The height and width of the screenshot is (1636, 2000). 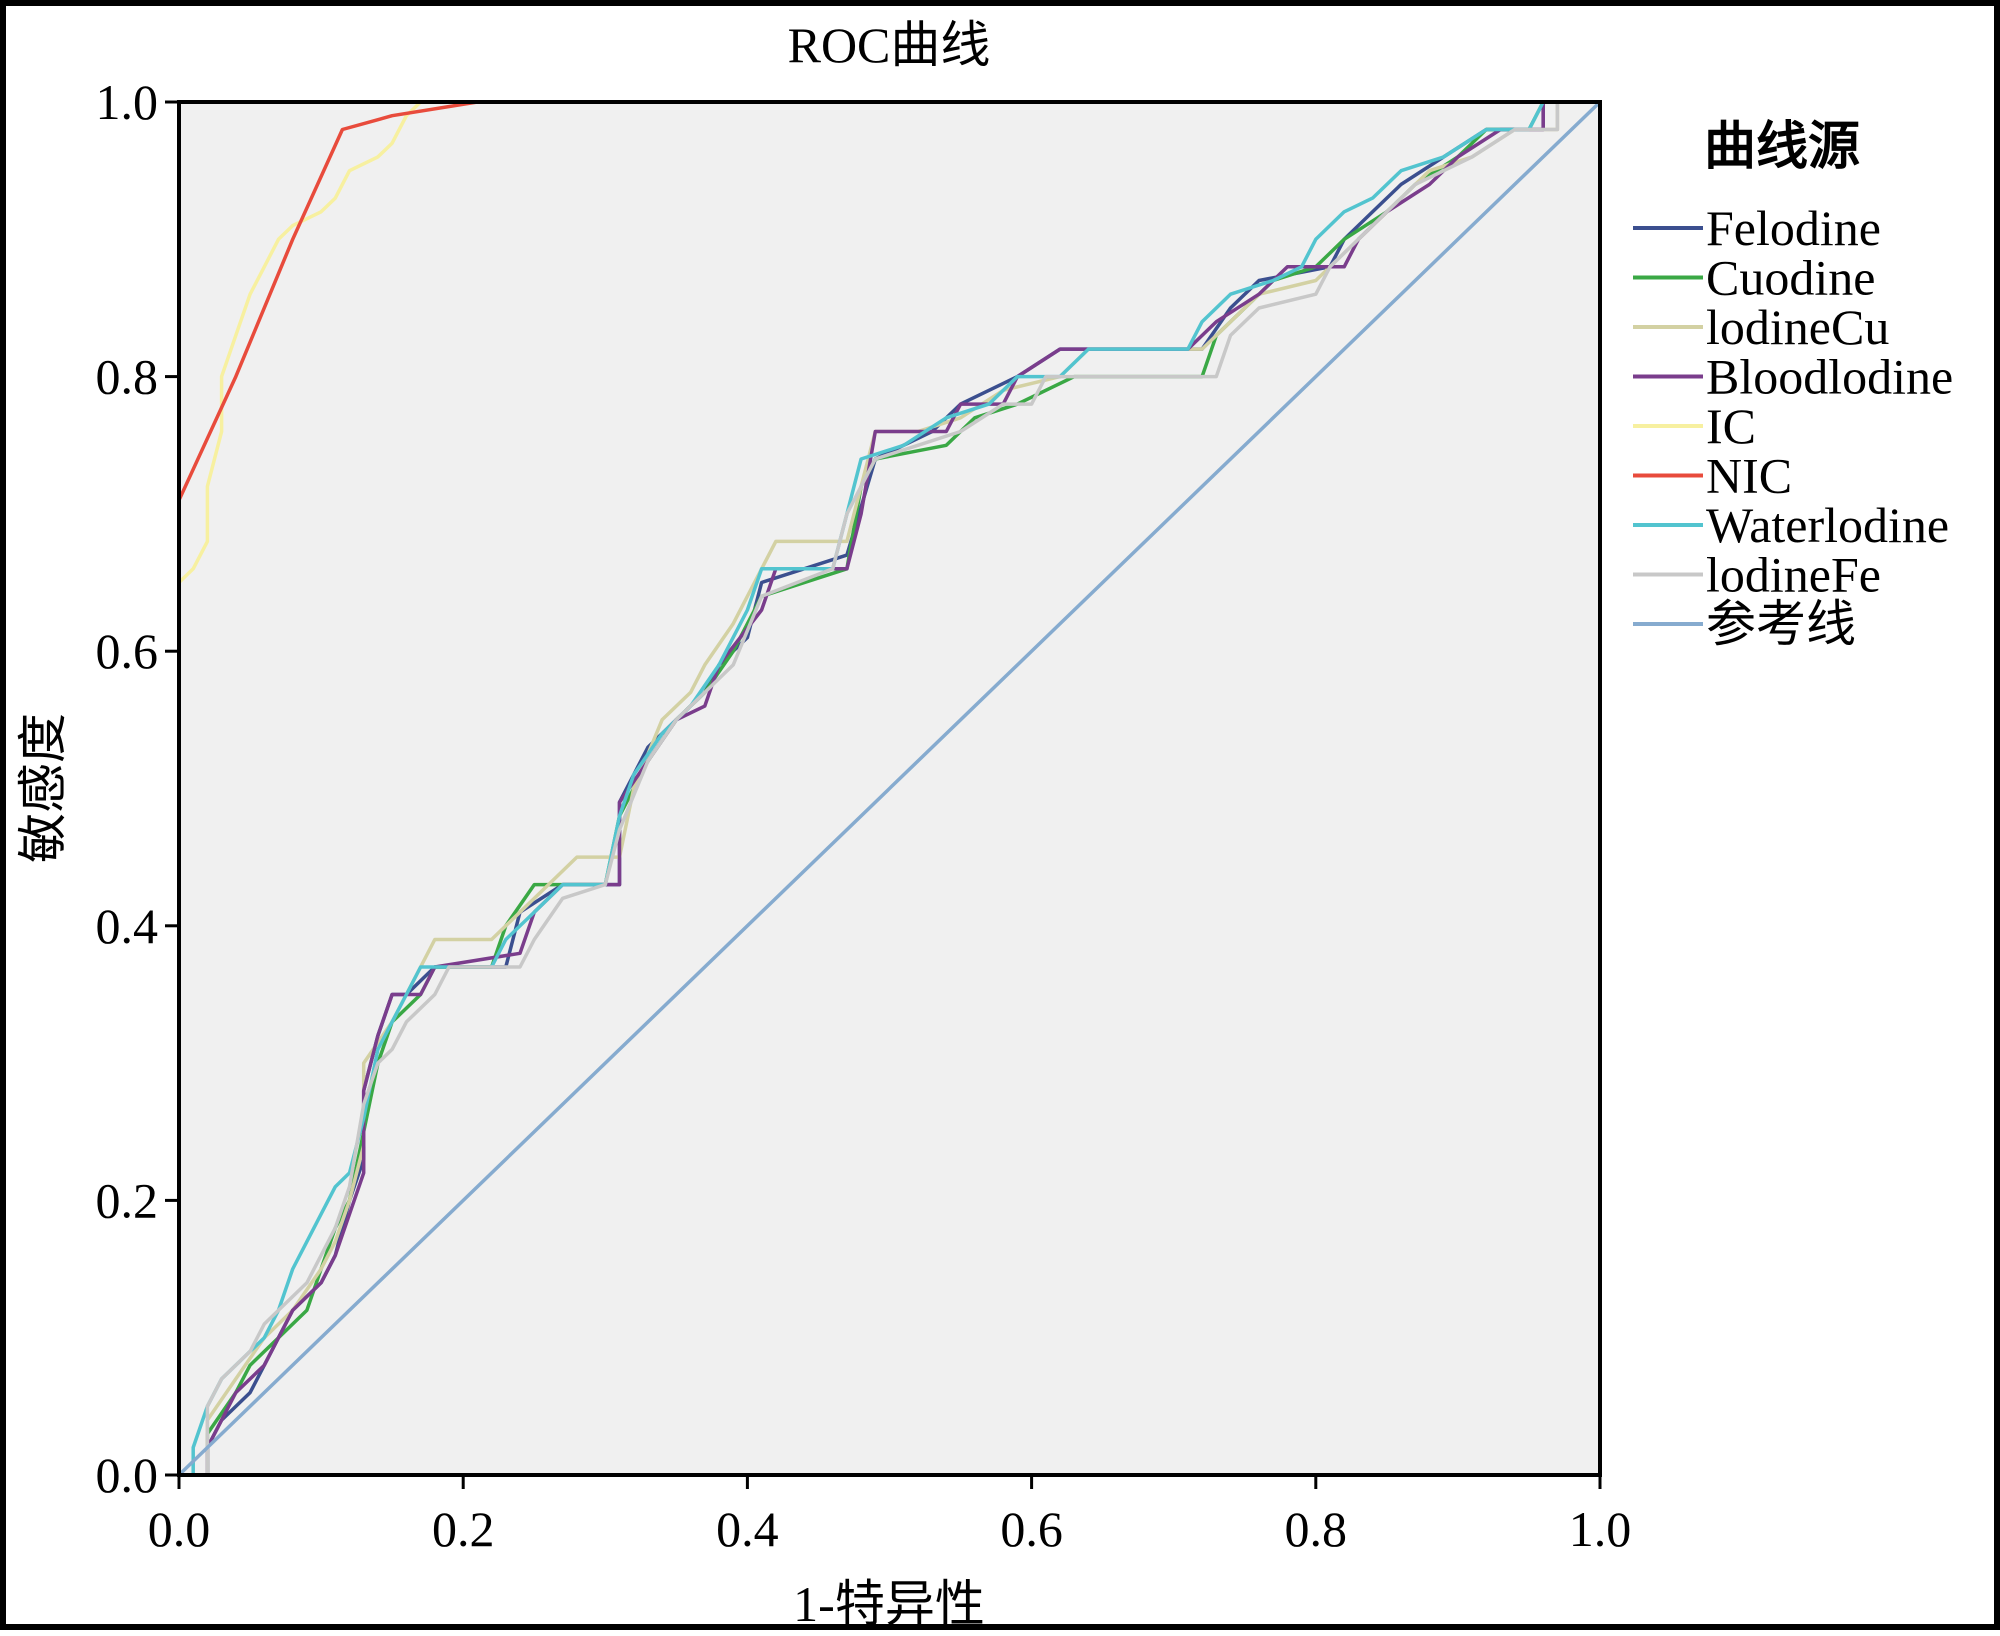 I want to click on legend-label: lodineCu, so click(x=1797, y=327).